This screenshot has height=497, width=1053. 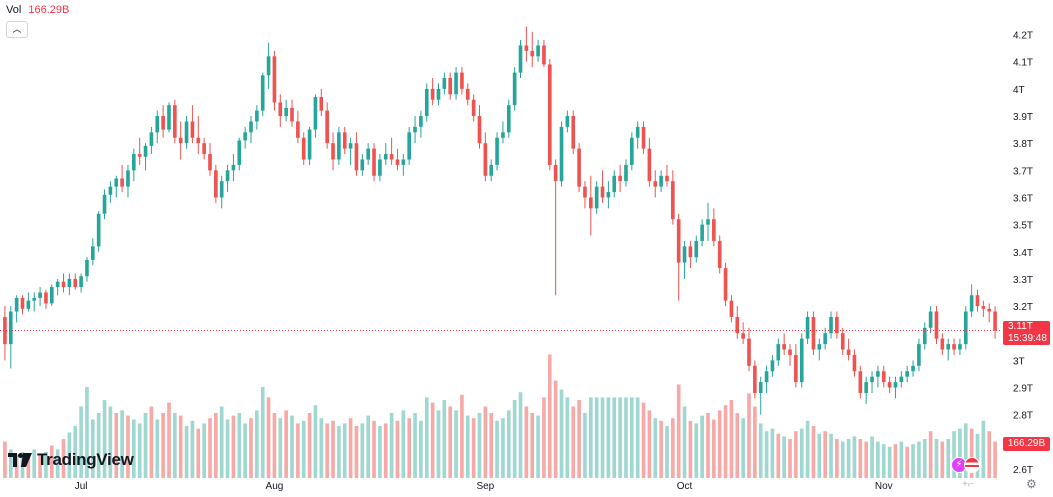 I want to click on price-tick-label: 3.8T, so click(x=1023, y=144).